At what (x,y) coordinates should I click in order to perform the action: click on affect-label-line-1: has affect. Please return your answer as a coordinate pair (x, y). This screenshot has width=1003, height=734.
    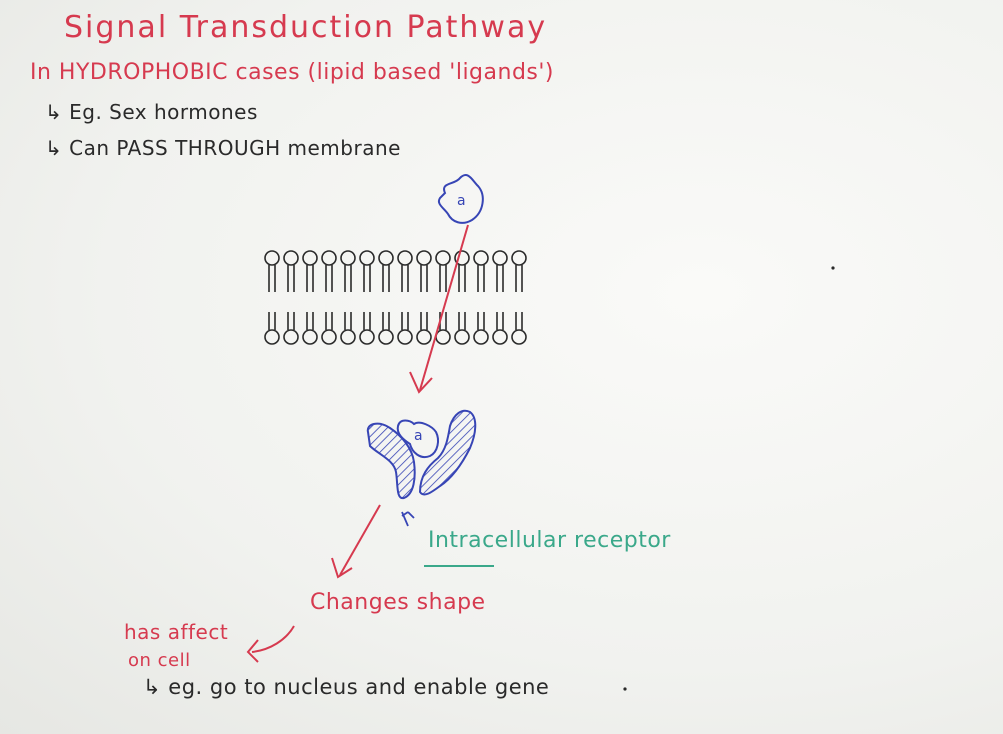
    Looking at the image, I should click on (176, 632).